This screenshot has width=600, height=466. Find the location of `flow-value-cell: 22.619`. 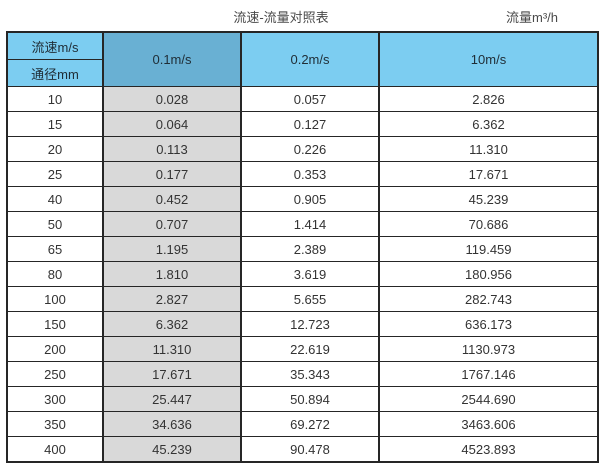

flow-value-cell: 22.619 is located at coordinates (310, 349).